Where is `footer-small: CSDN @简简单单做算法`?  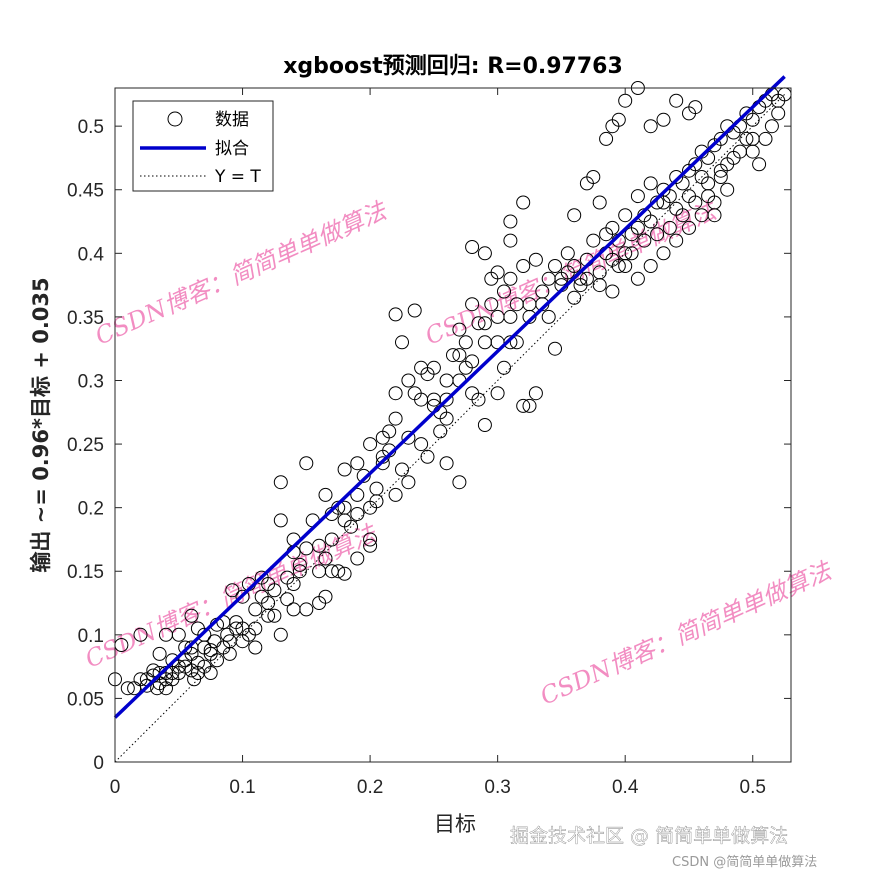 footer-small: CSDN @简简单单做算法 is located at coordinates (744, 862).